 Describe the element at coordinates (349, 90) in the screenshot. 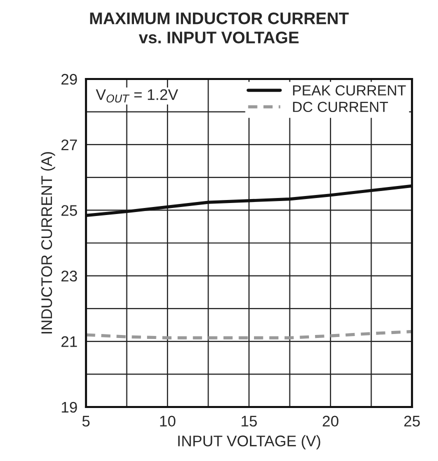

I see `legend-label: PEAK CURRENT` at that location.